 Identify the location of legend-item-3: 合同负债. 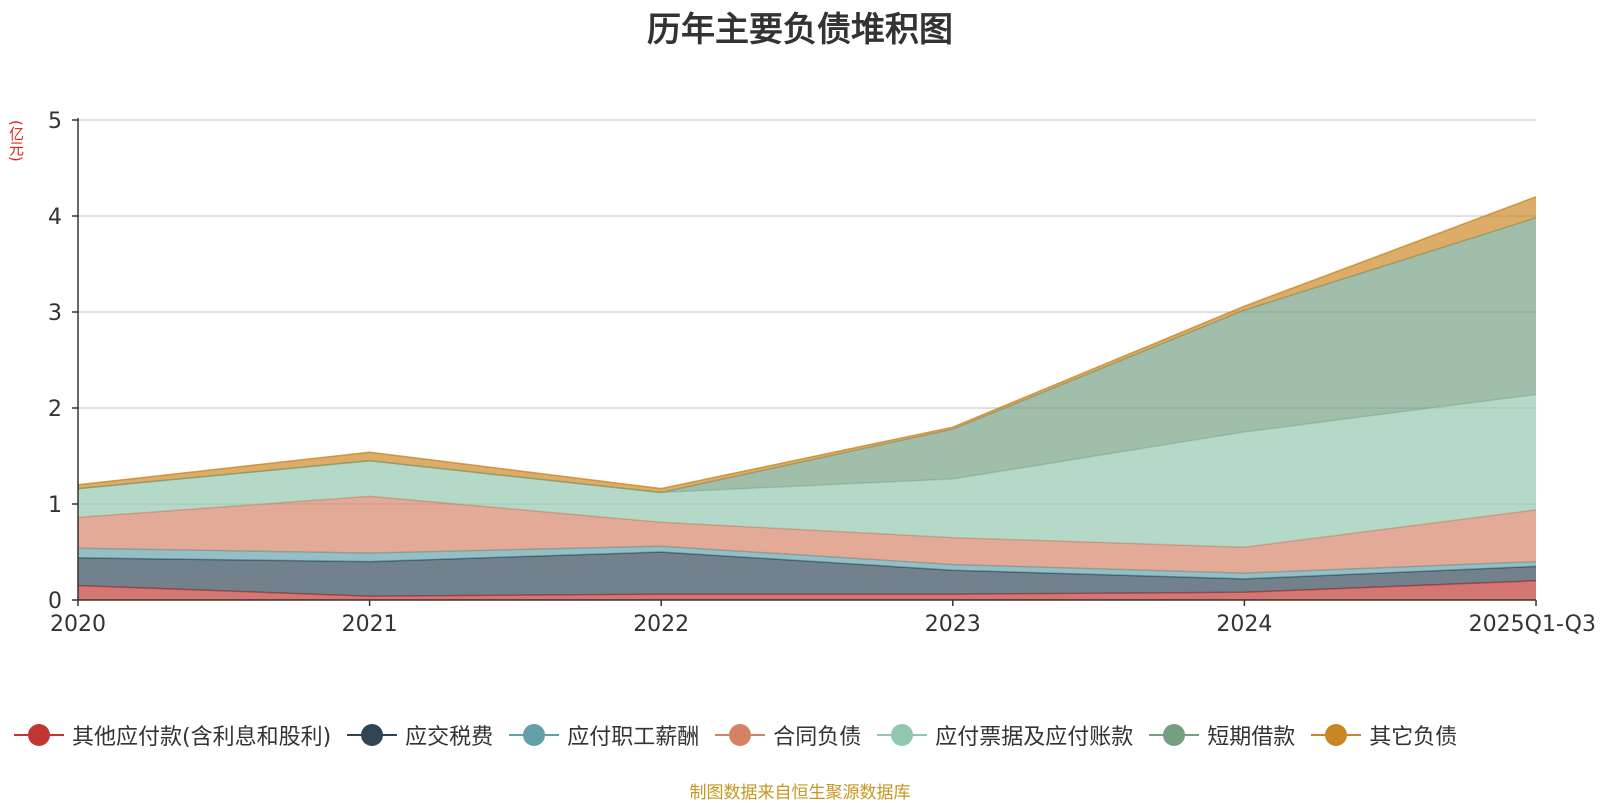
(788, 735).